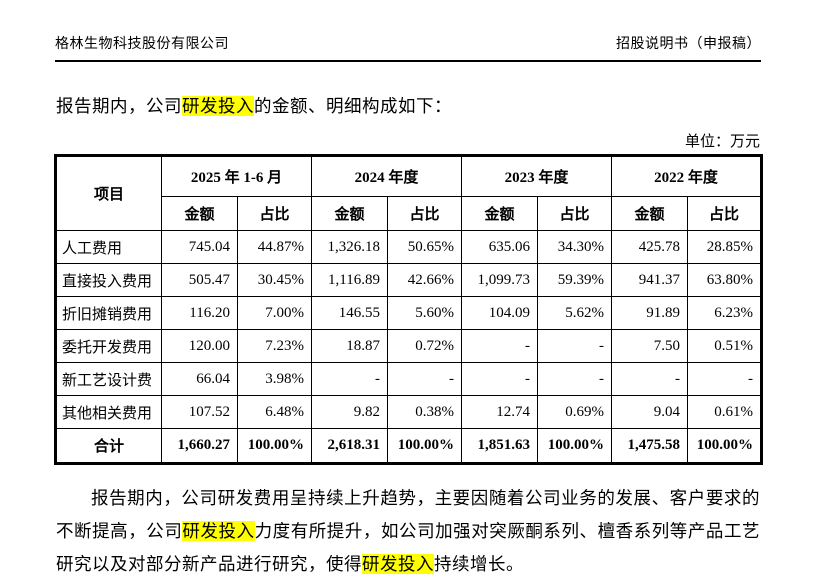  I want to click on cell-value: 42.66%, so click(424, 280).